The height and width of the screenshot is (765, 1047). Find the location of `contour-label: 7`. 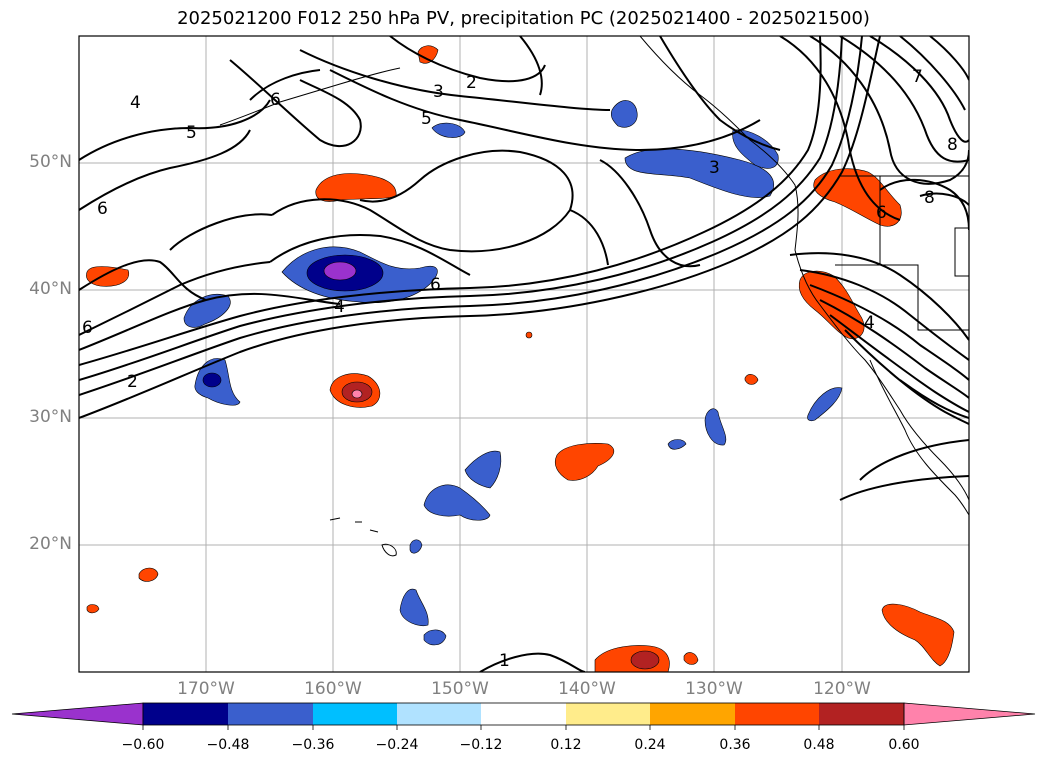

contour-label: 7 is located at coordinates (917, 77).